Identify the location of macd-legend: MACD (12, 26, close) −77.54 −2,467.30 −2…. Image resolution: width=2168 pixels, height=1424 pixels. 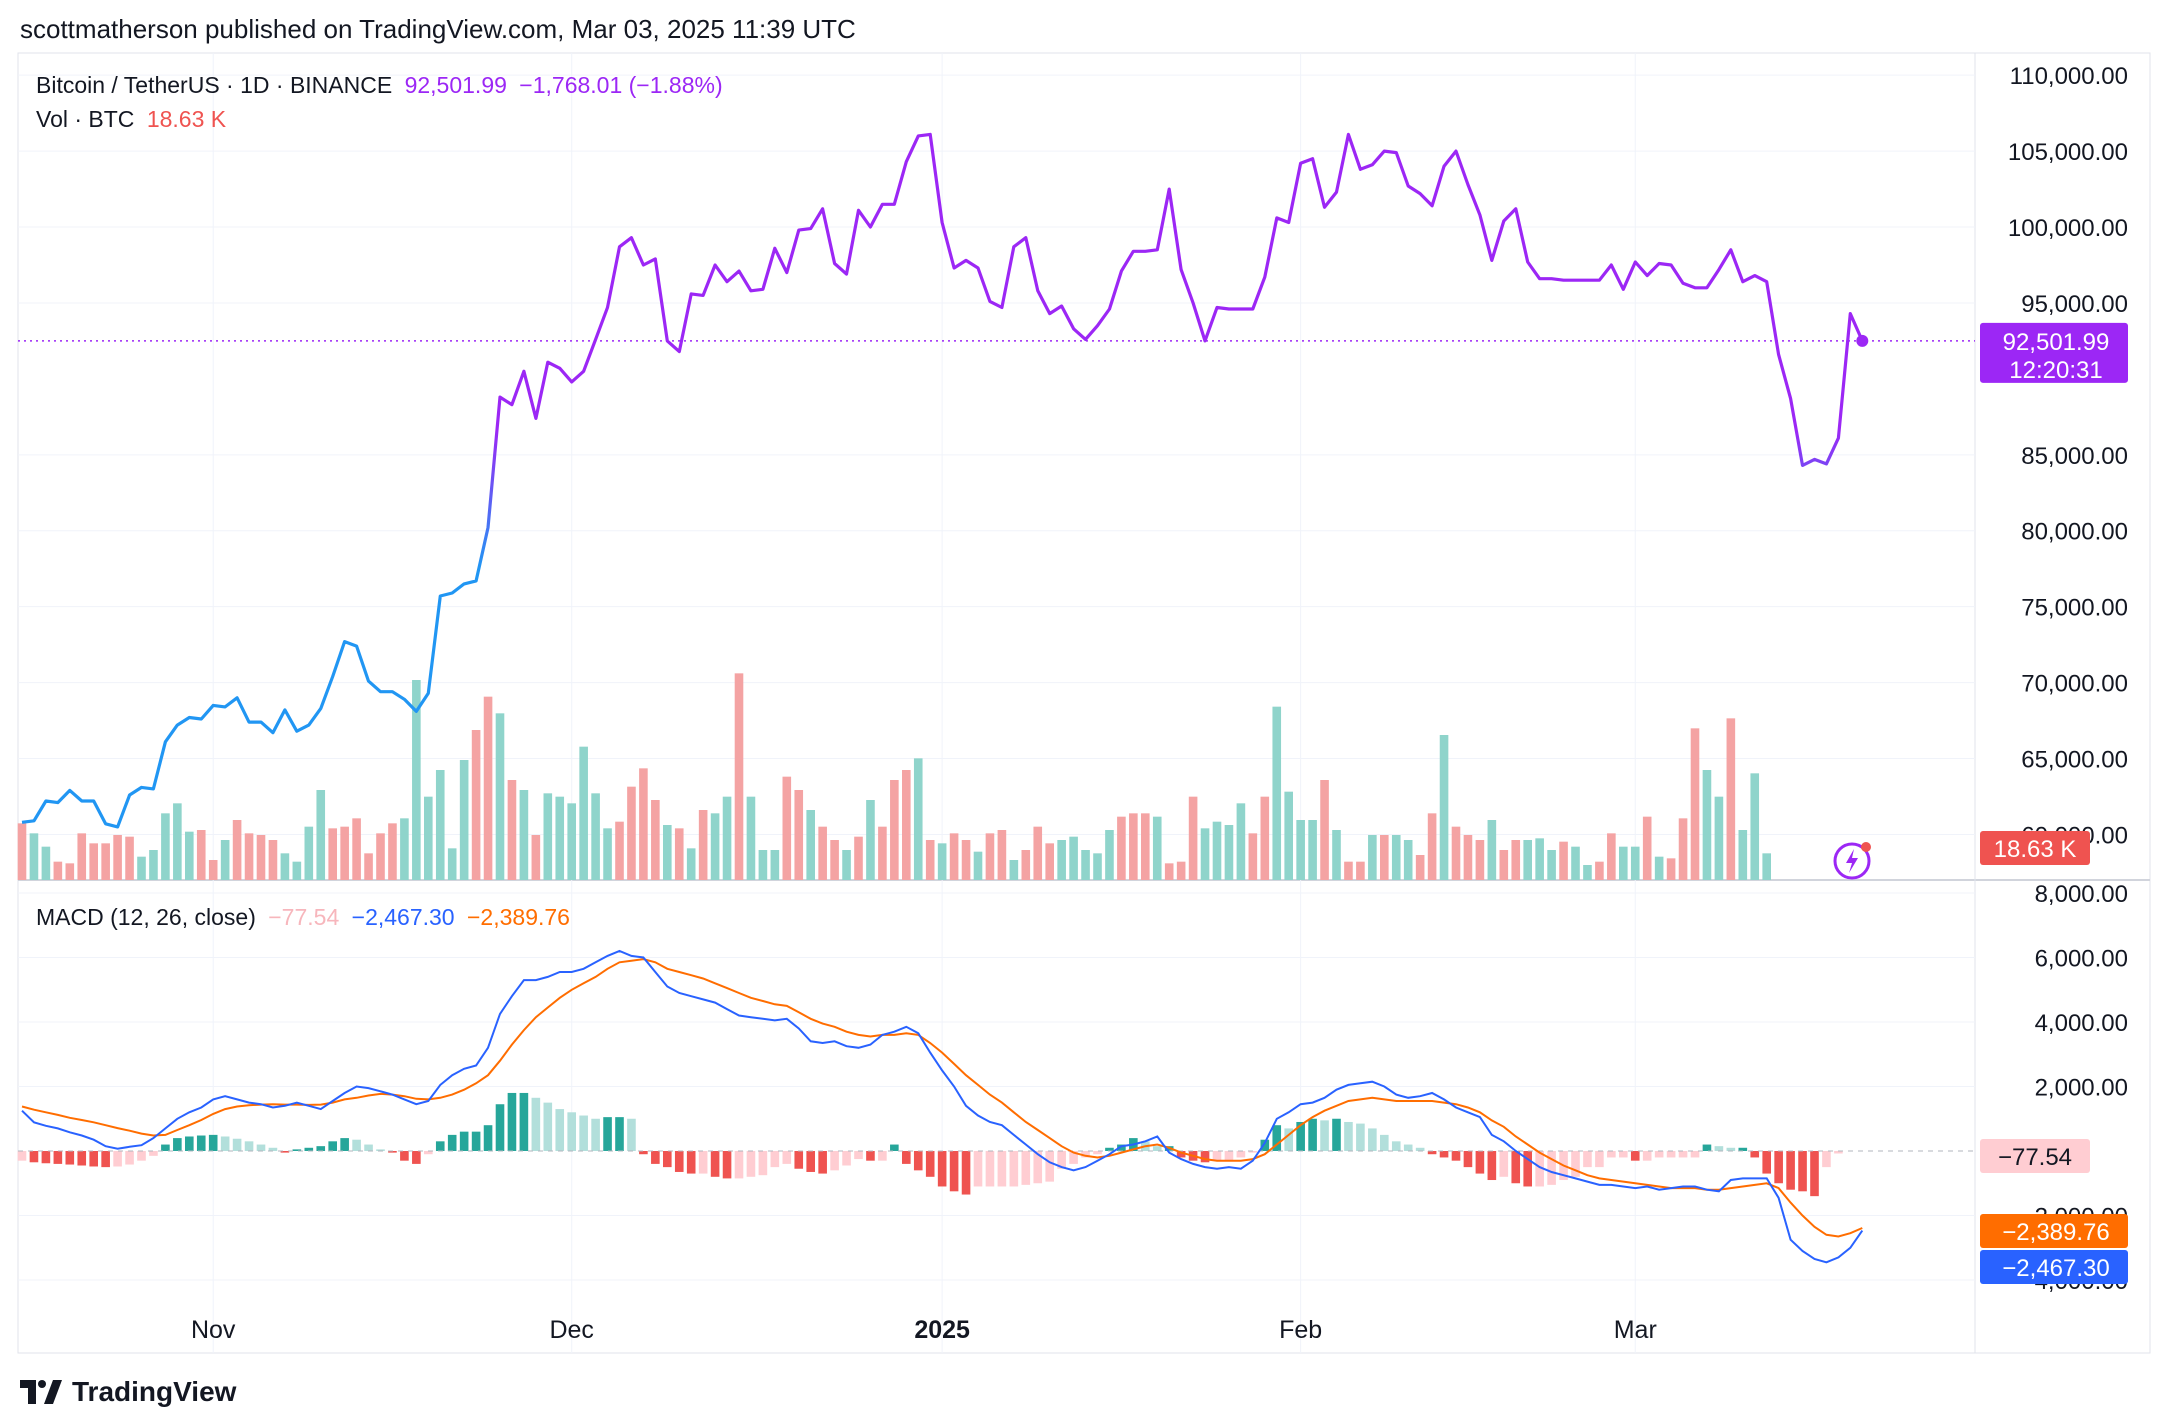
(306, 917).